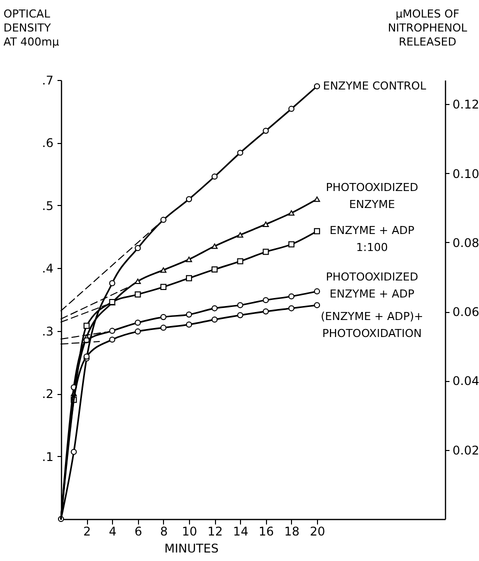  I want to click on series-label: PHOTOOXIDIZED ENZYME, so click(372, 196).